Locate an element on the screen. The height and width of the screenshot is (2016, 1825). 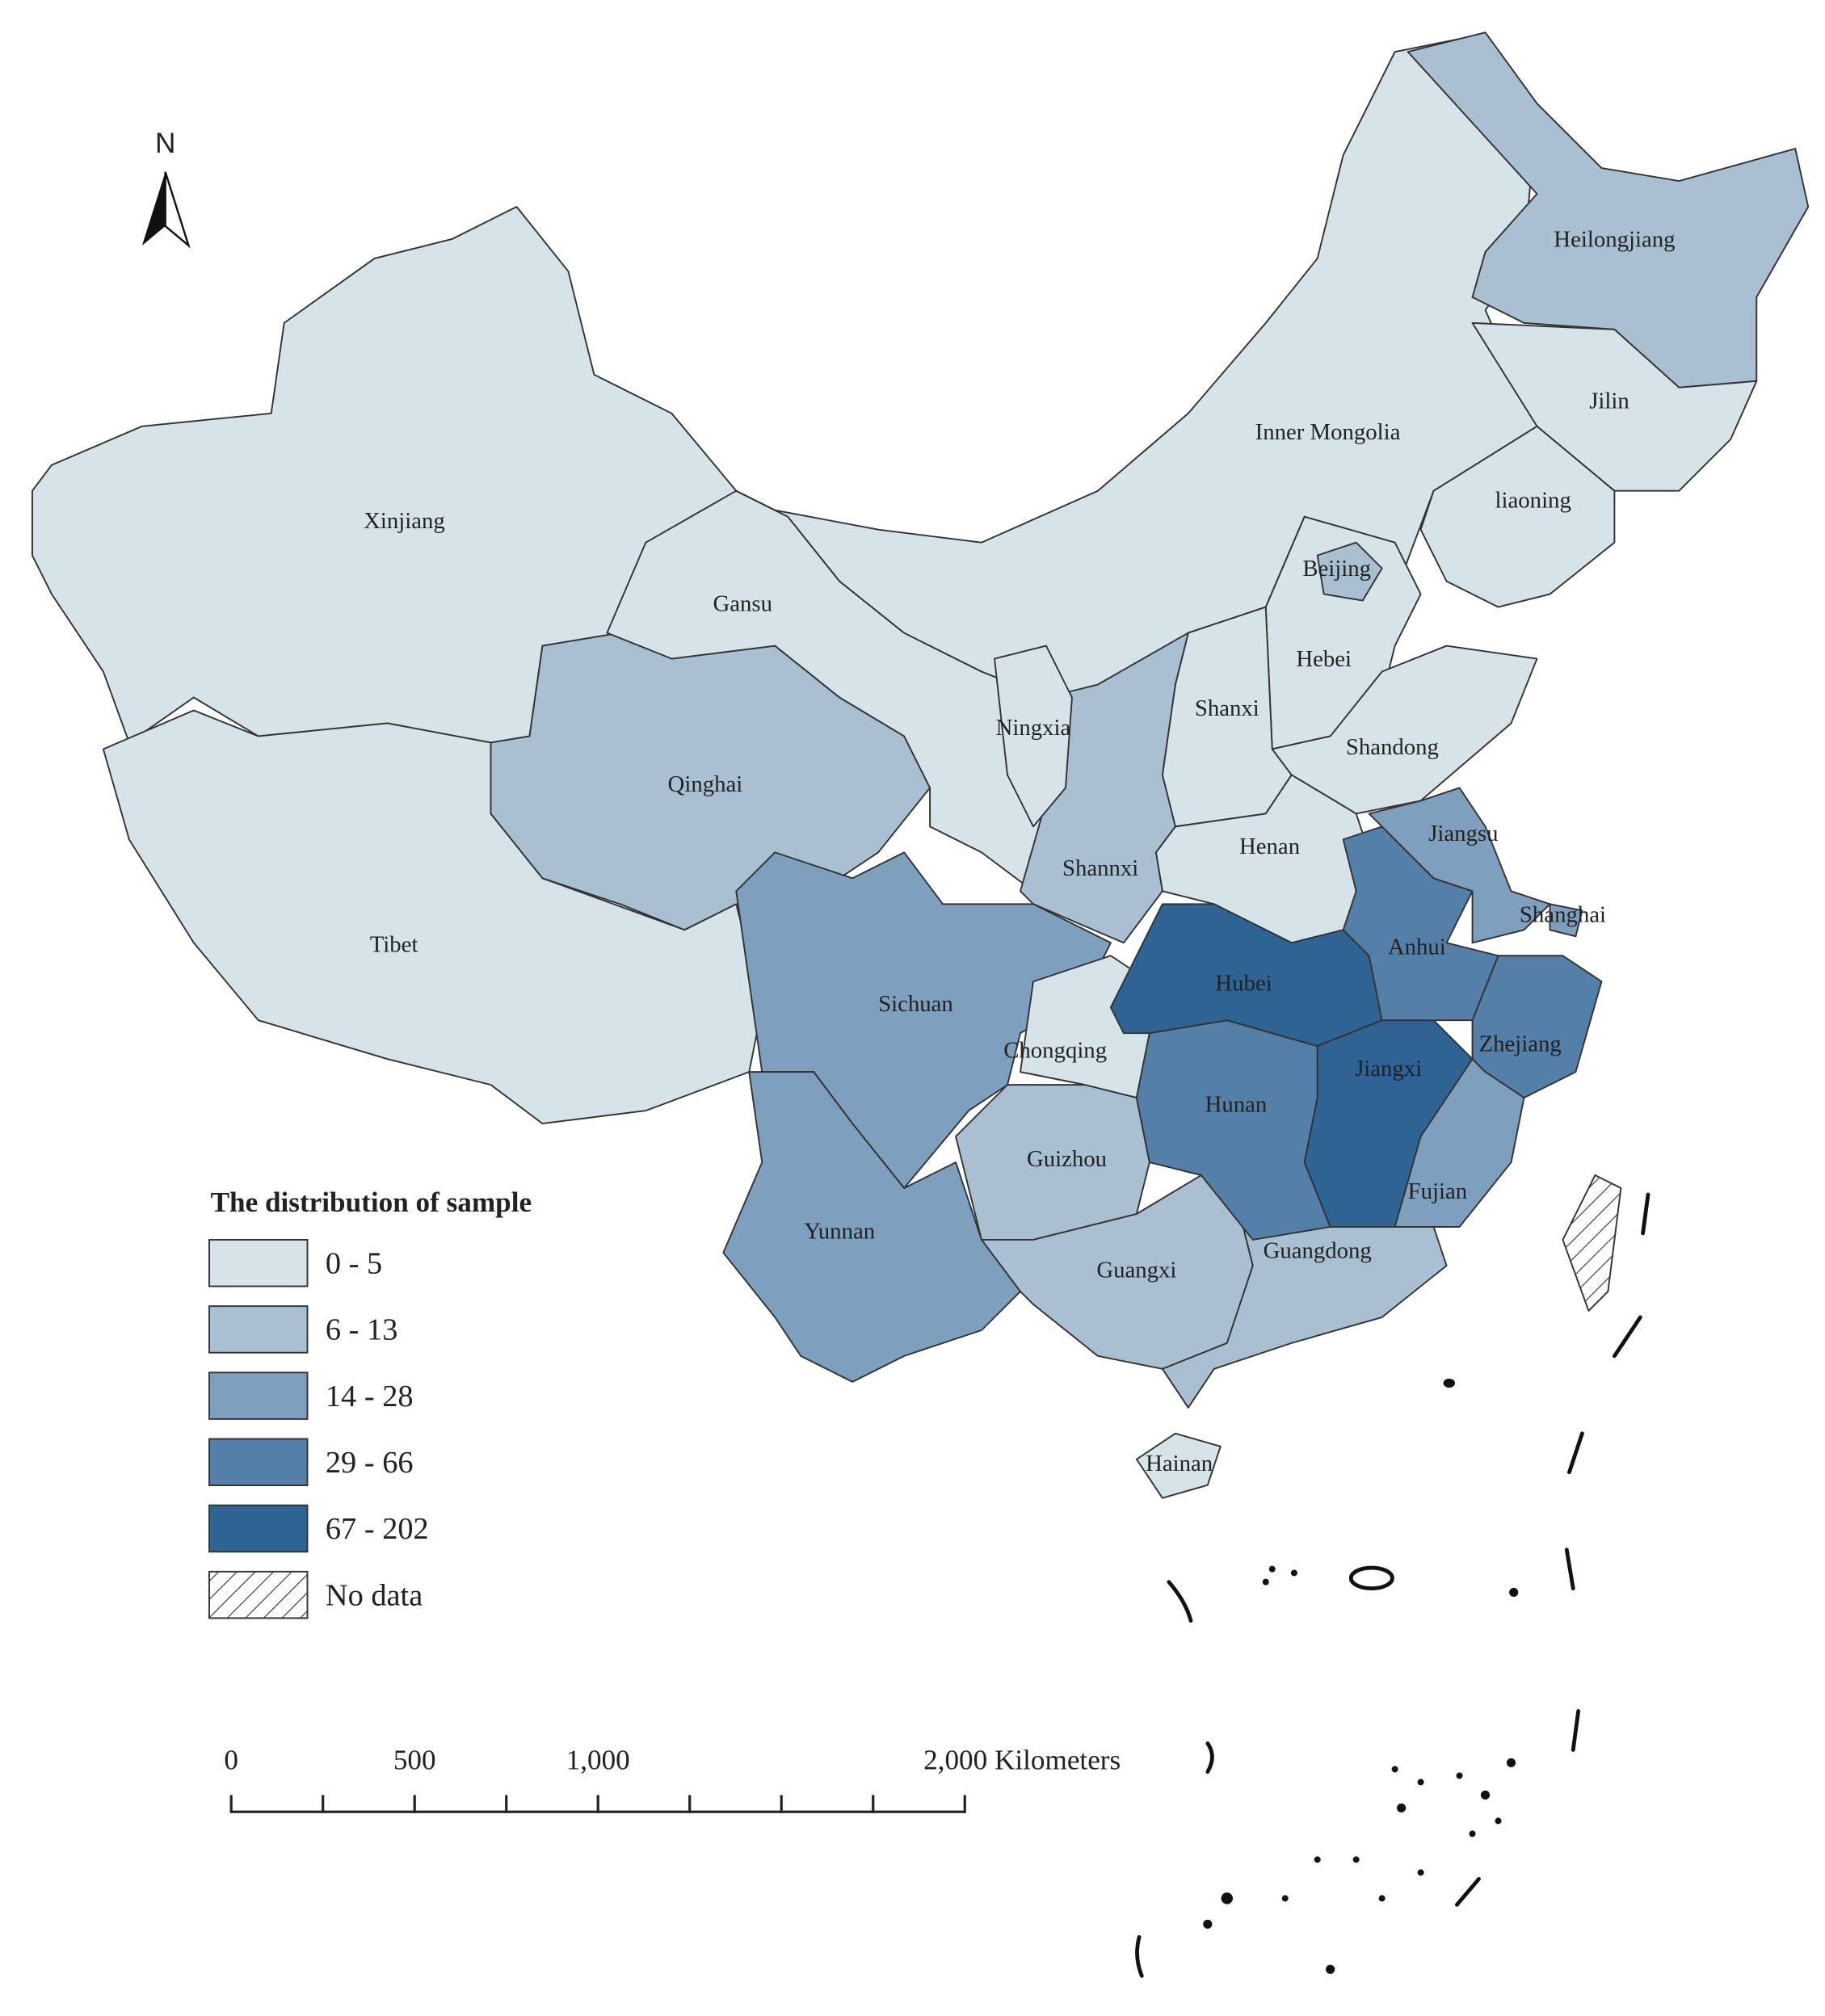
province-label: Gansu is located at coordinates (743, 603).